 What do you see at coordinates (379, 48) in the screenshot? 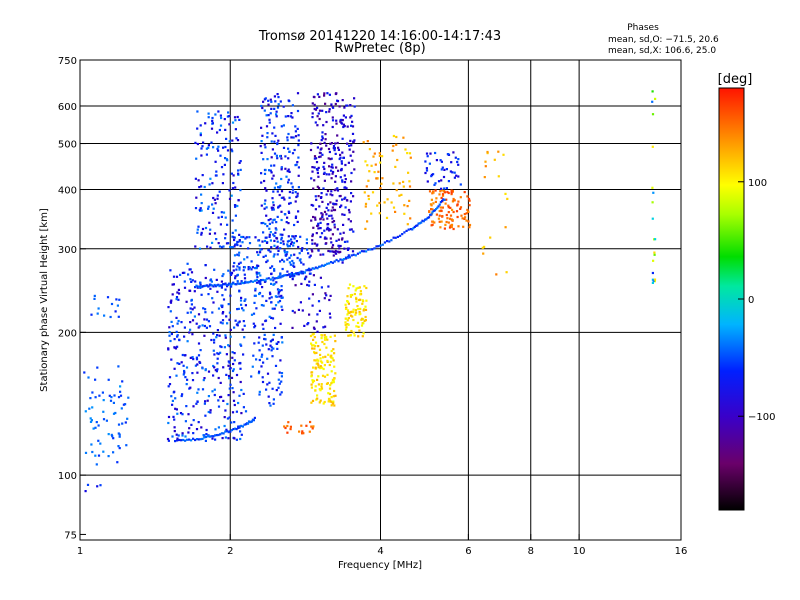
I see `chart-subtitle: RwPretec (8p)` at bounding box center [379, 48].